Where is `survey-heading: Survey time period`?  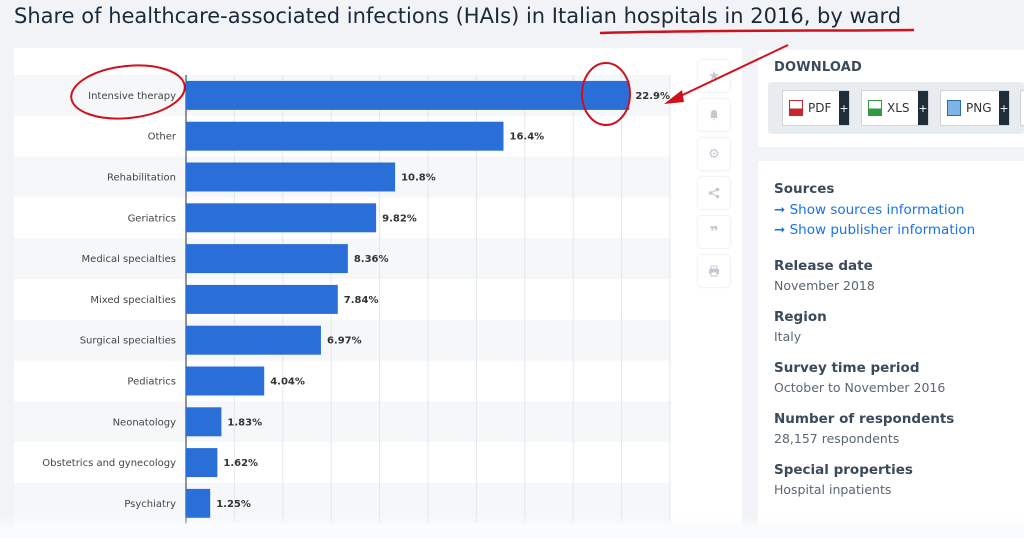 survey-heading: Survey time period is located at coordinates (847, 368).